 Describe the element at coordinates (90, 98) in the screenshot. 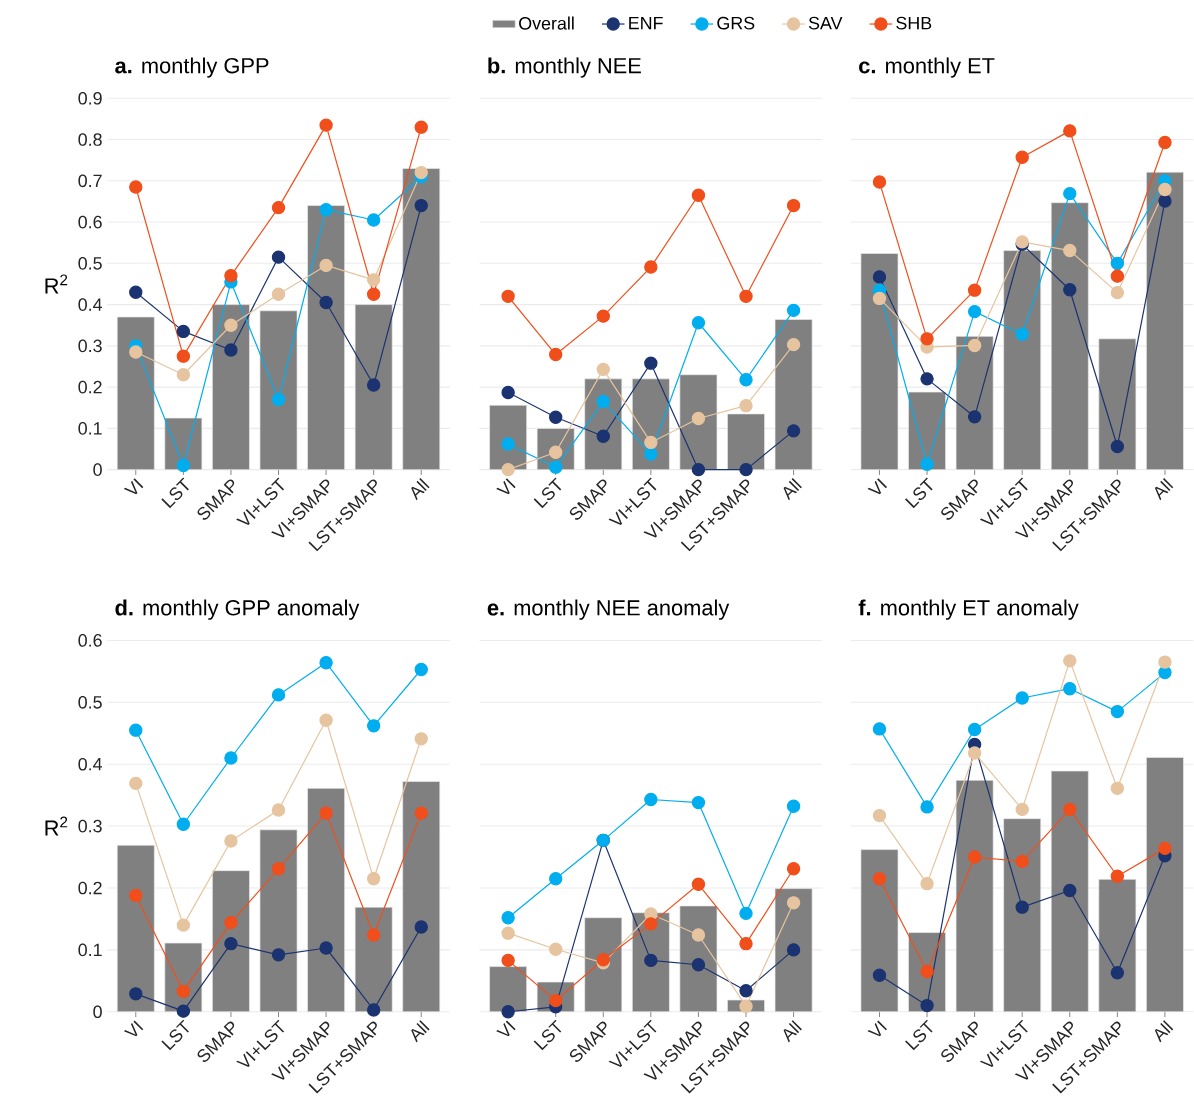

I see `y-tick-label: 0.9` at that location.